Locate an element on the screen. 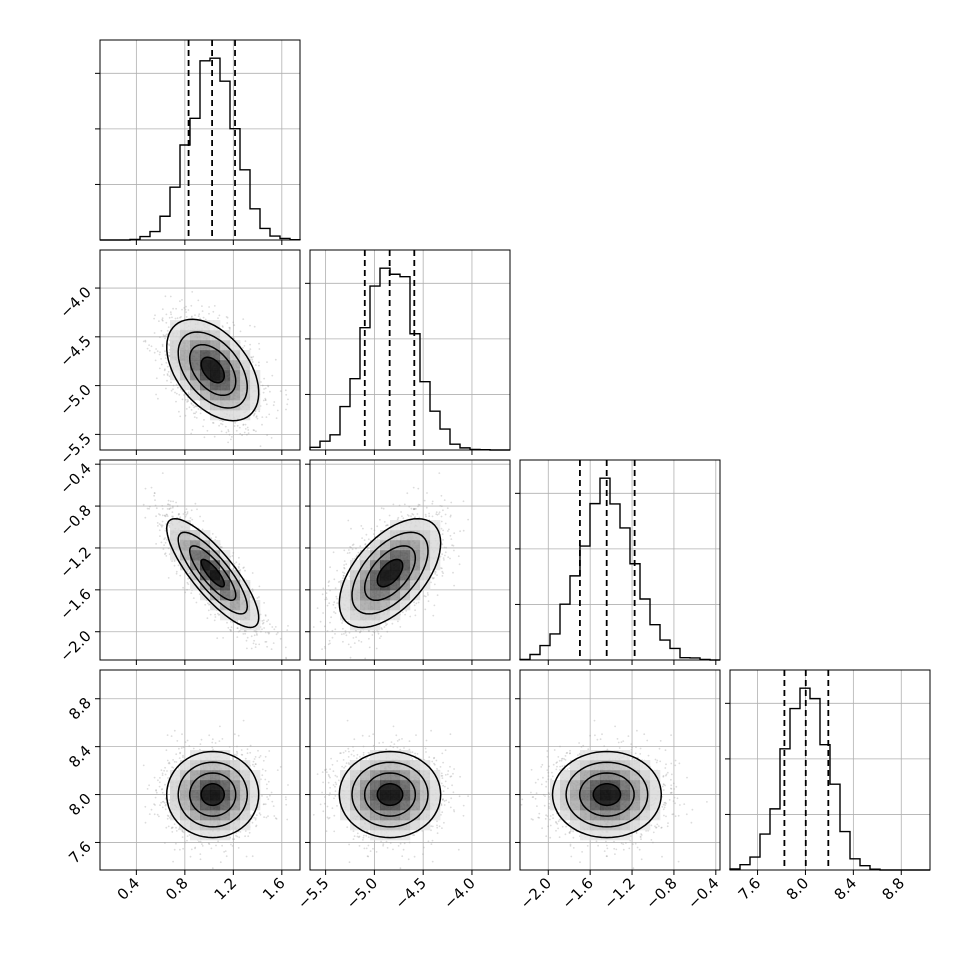  pair-panel-1-0: −5.5−5.0−4.5−4.0 is located at coordinates (178, 358).